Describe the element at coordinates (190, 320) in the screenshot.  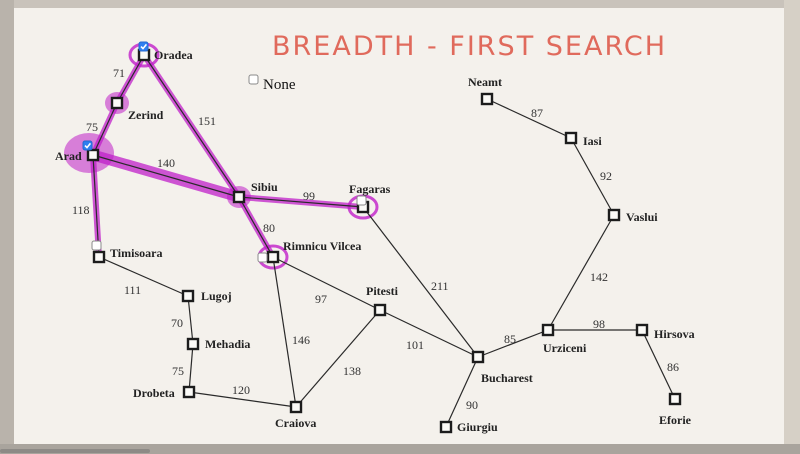
I see `edge-lugoj-mehadia` at that location.